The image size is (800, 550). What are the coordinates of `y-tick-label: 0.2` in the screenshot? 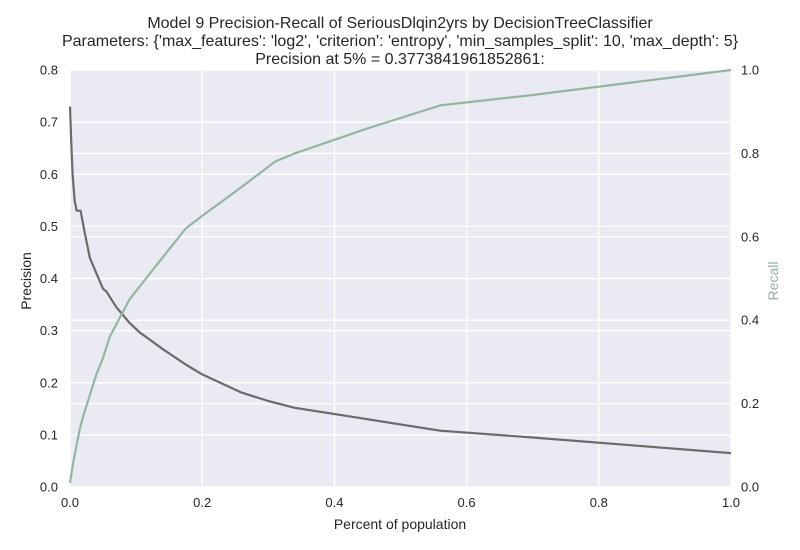 It's located at (49, 382).